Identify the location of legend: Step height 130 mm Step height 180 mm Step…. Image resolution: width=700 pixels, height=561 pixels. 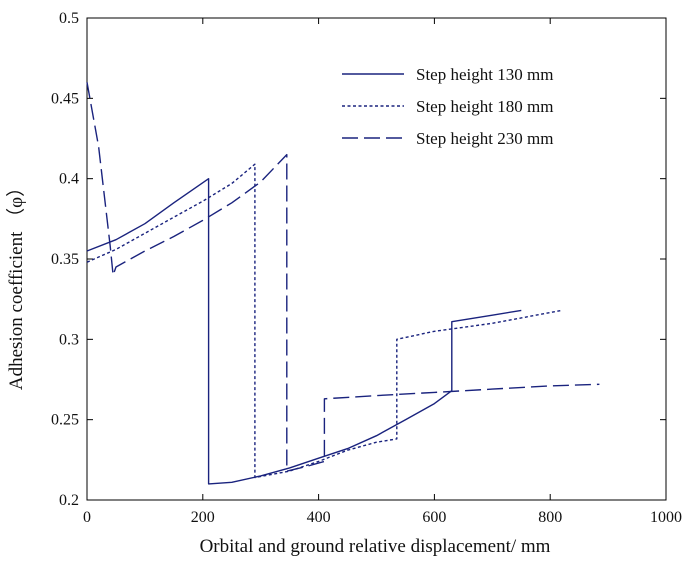
(447, 106).